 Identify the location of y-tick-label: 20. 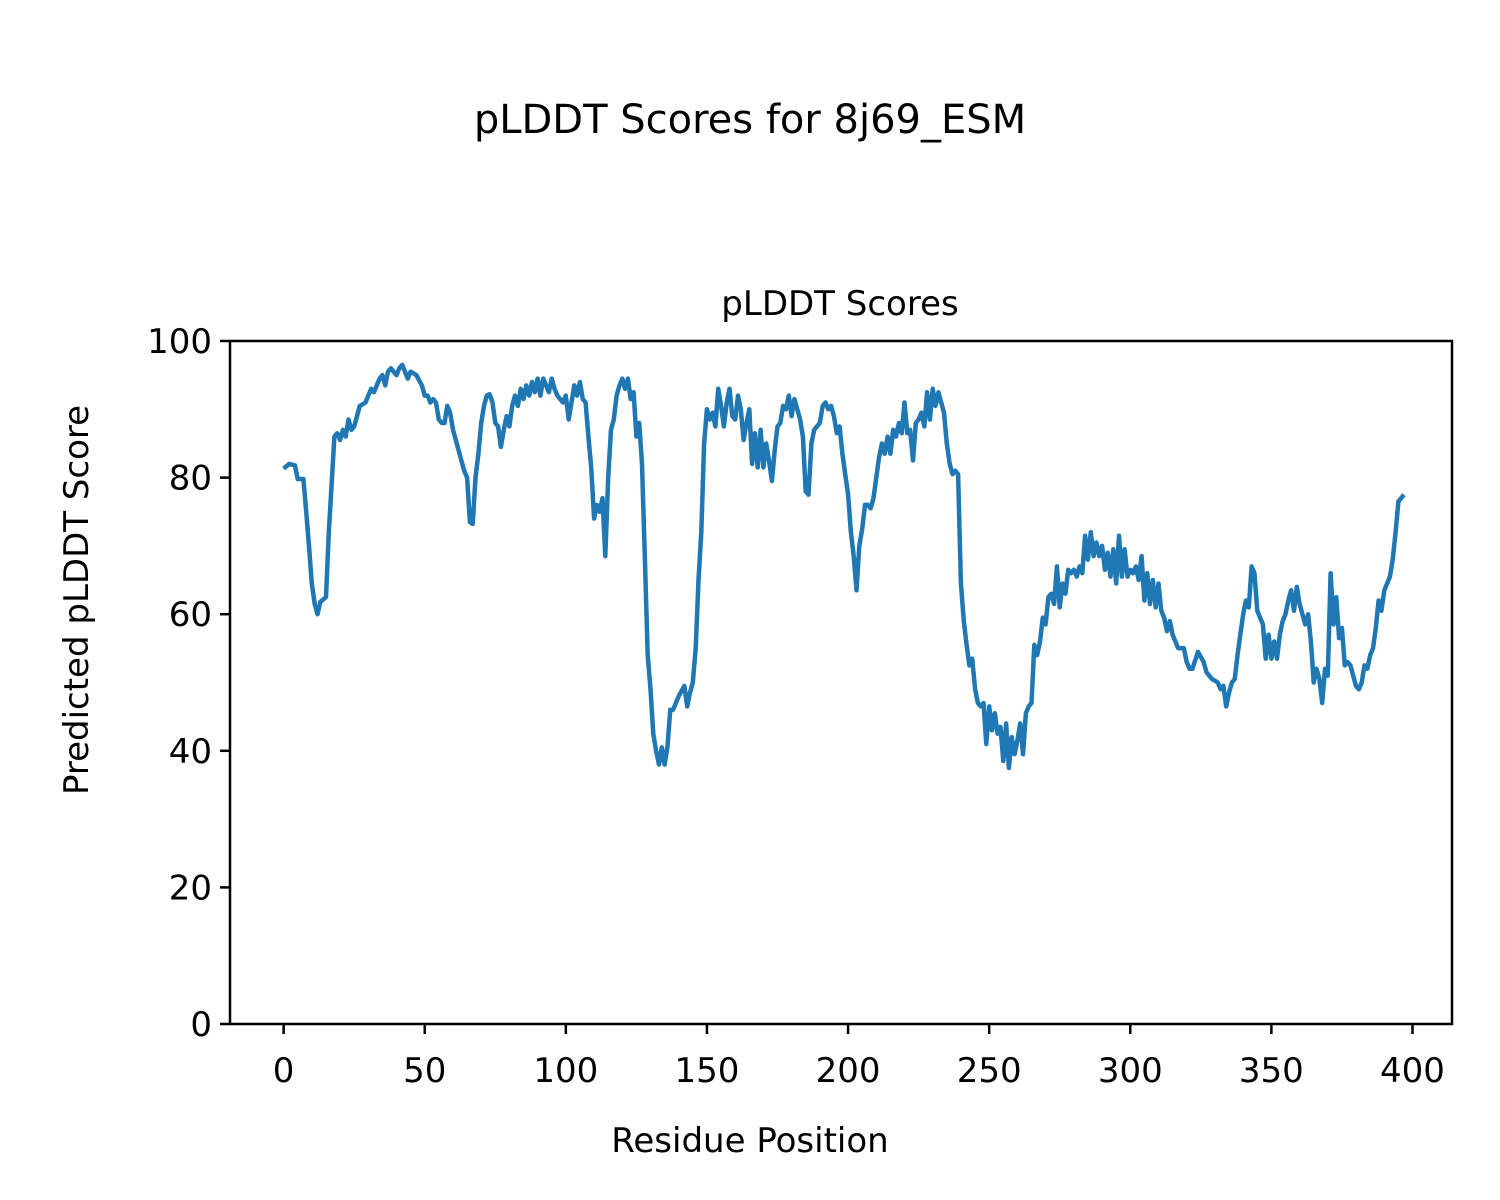
(190, 888).